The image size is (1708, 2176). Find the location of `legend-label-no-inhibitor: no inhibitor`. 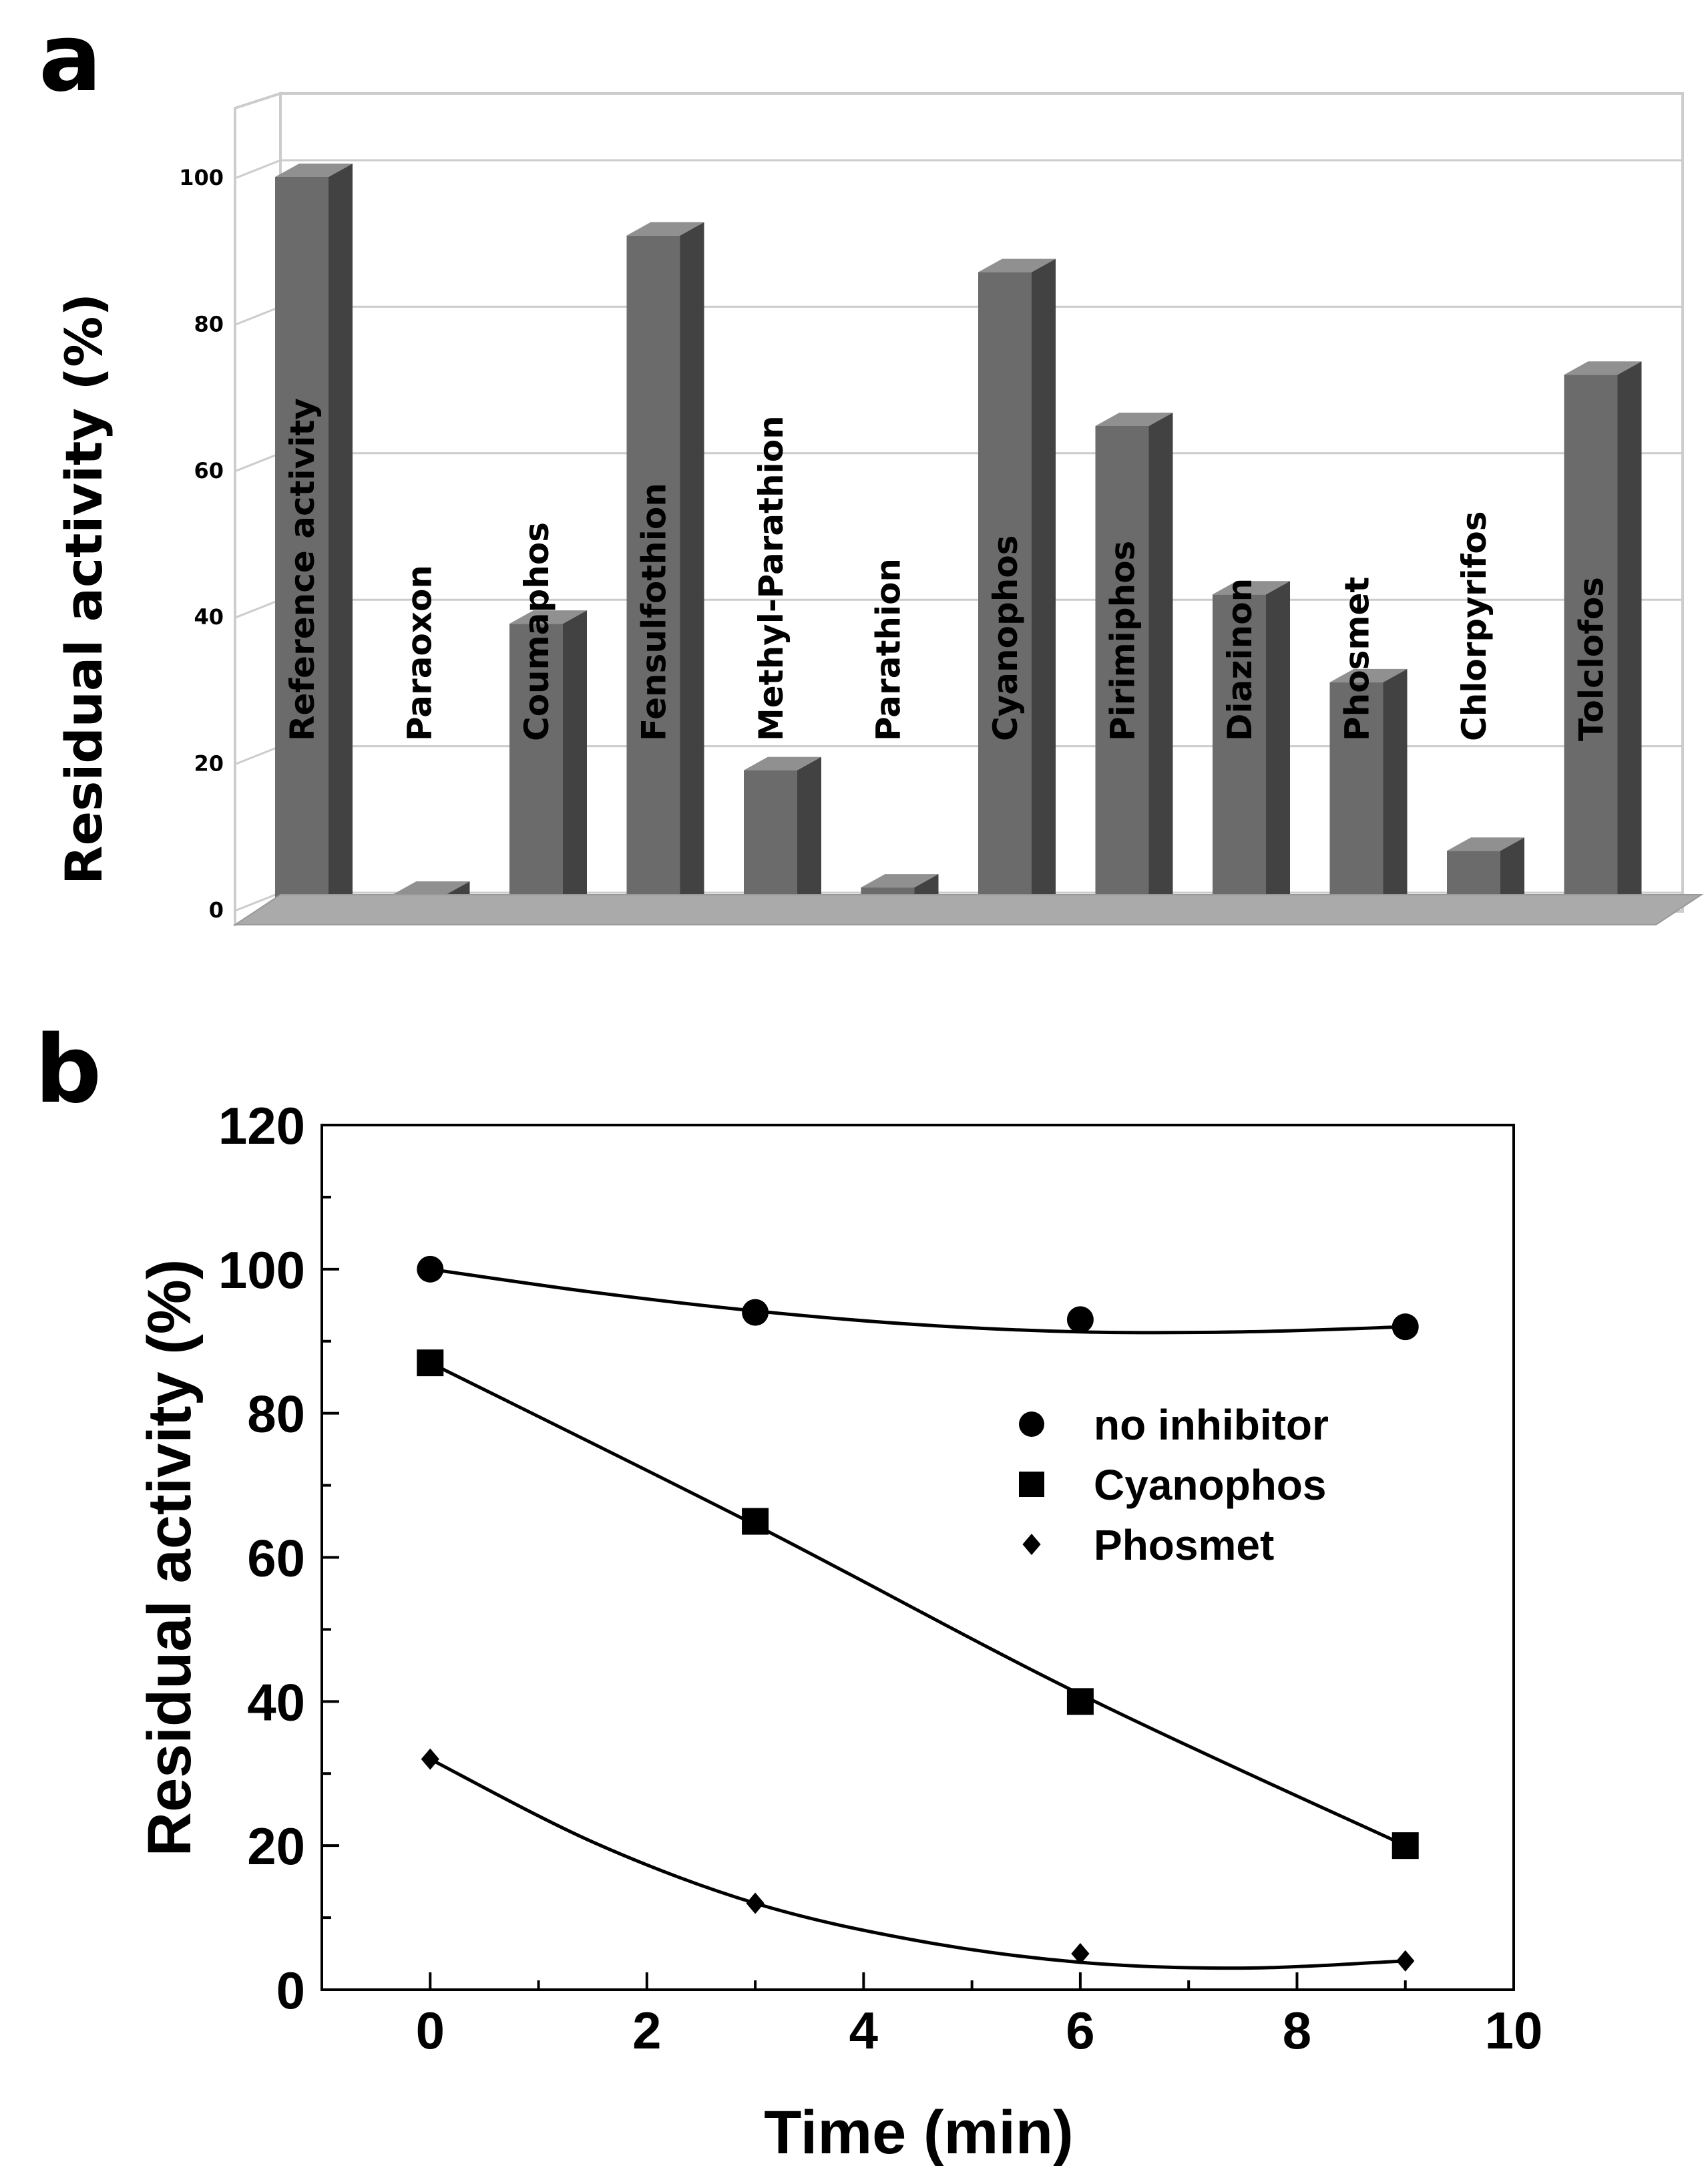

legend-label-no-inhibitor: no inhibitor is located at coordinates (1211, 1425).